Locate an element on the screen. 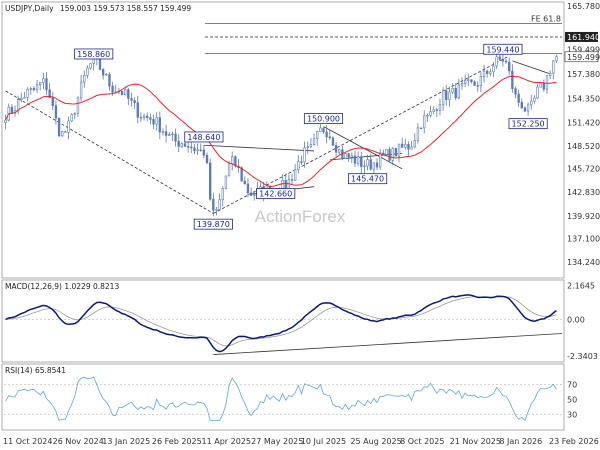 The image size is (600, 450). price-tick: 157.380 is located at coordinates (583, 74).